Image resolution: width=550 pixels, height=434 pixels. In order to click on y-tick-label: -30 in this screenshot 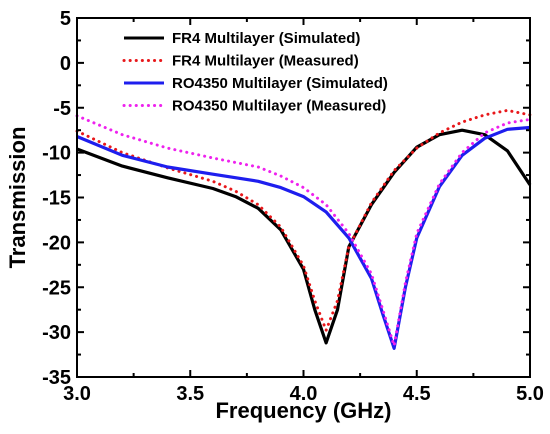, I will do `click(56, 333)`.